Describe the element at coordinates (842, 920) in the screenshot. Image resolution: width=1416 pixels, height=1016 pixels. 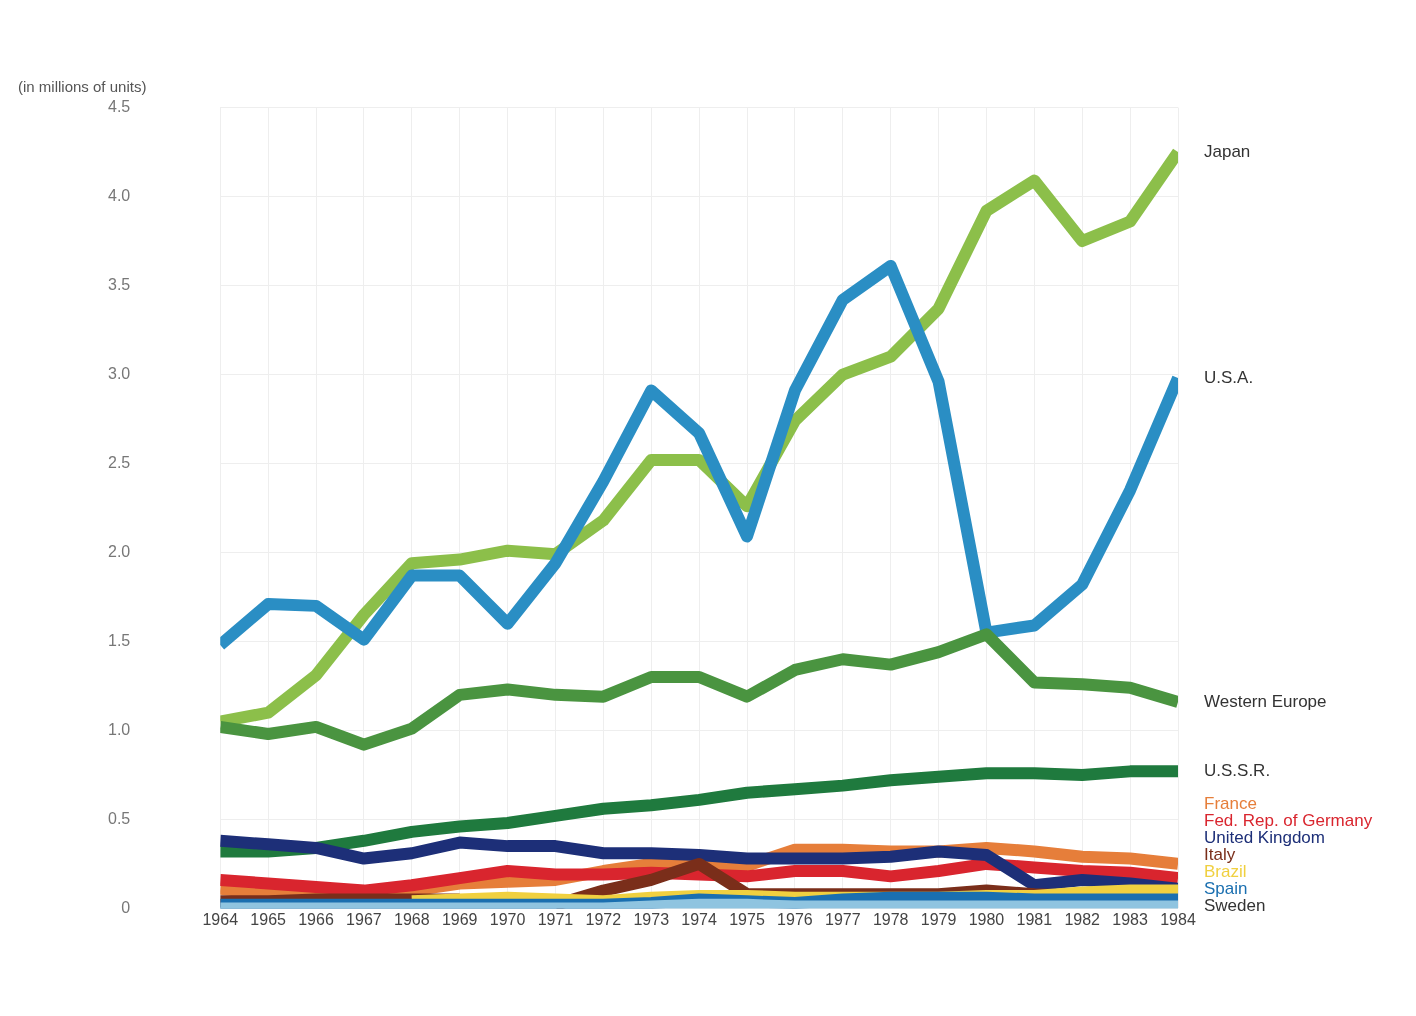
I see `x-tick-label: 1977` at that location.